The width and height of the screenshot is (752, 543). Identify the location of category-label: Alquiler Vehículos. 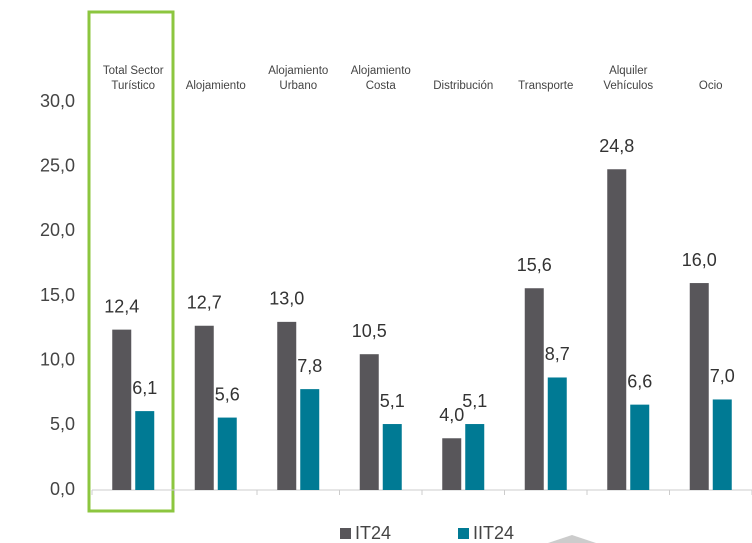
(628, 72).